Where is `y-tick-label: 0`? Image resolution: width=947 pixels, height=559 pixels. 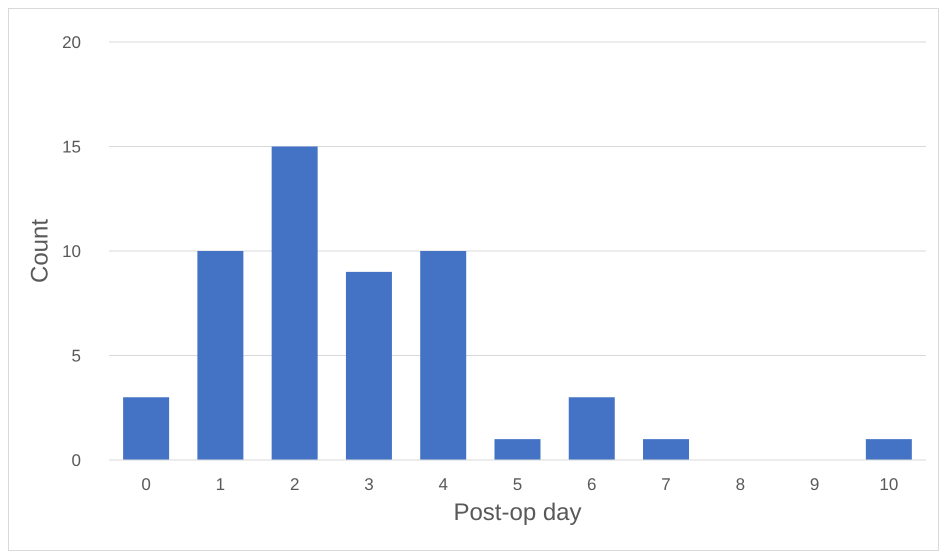 y-tick-label: 0 is located at coordinates (76, 460).